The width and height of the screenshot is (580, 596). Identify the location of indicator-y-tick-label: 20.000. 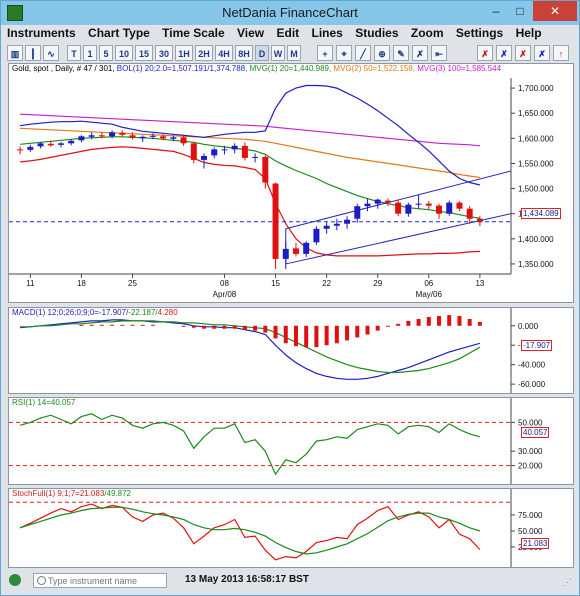
(530, 466).